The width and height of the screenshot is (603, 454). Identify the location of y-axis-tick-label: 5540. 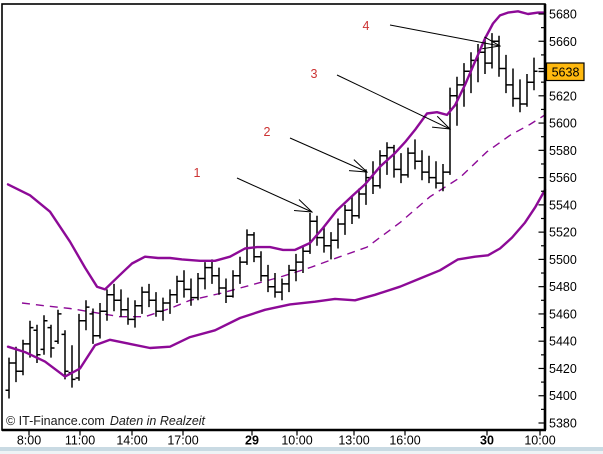
(563, 205).